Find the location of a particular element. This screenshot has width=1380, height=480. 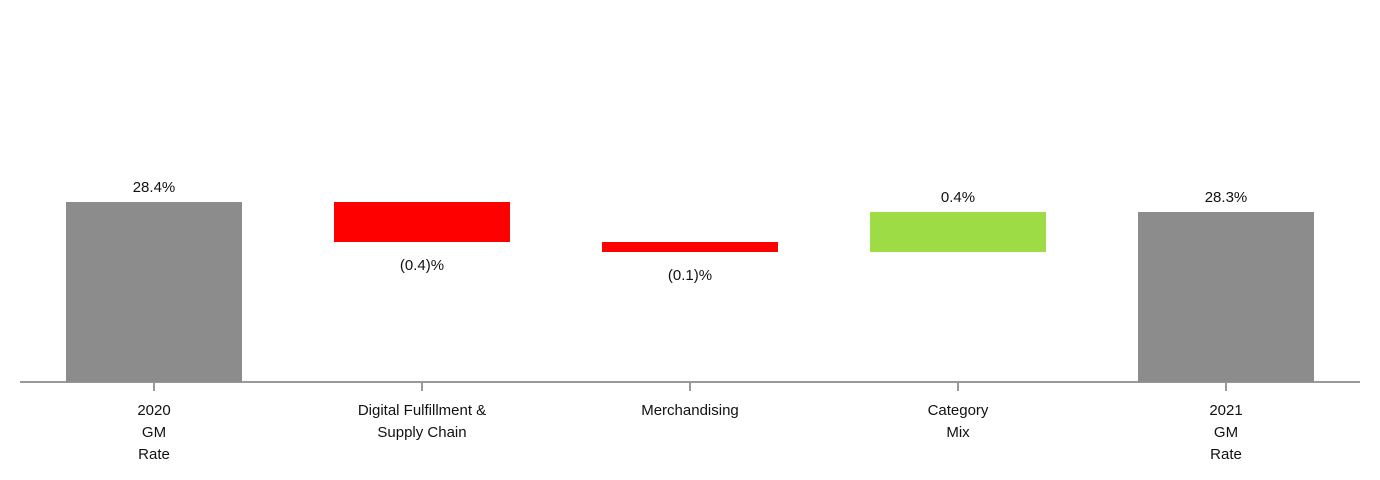

x-tick-label: Category Mix is located at coordinates (958, 421).